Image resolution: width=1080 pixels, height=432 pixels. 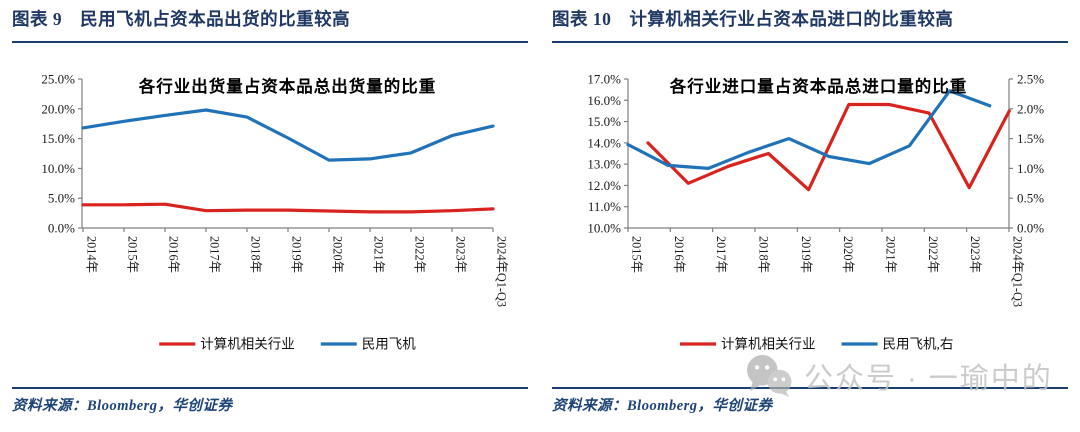 What do you see at coordinates (1030, 168) in the screenshot?
I see `svg-text: 1.0%` at bounding box center [1030, 168].